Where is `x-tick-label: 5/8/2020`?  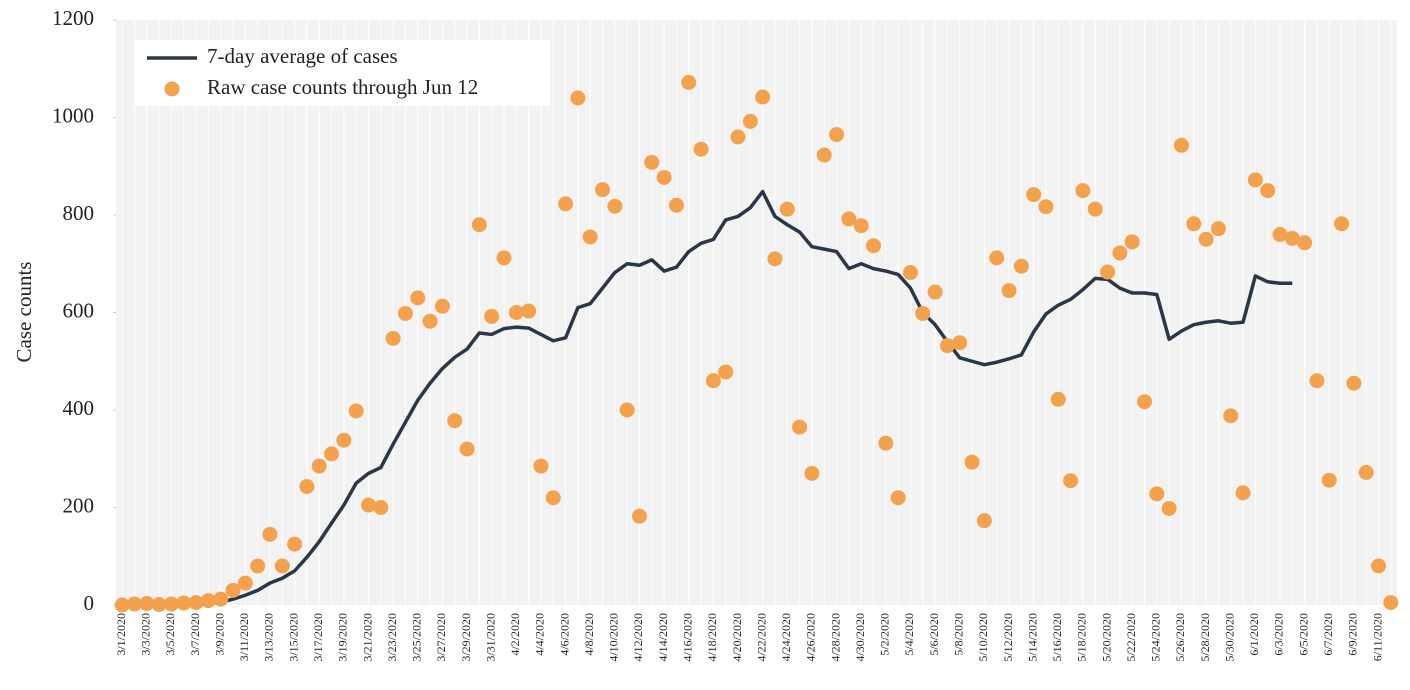 x-tick-label: 5/8/2020 is located at coordinates (958, 634).